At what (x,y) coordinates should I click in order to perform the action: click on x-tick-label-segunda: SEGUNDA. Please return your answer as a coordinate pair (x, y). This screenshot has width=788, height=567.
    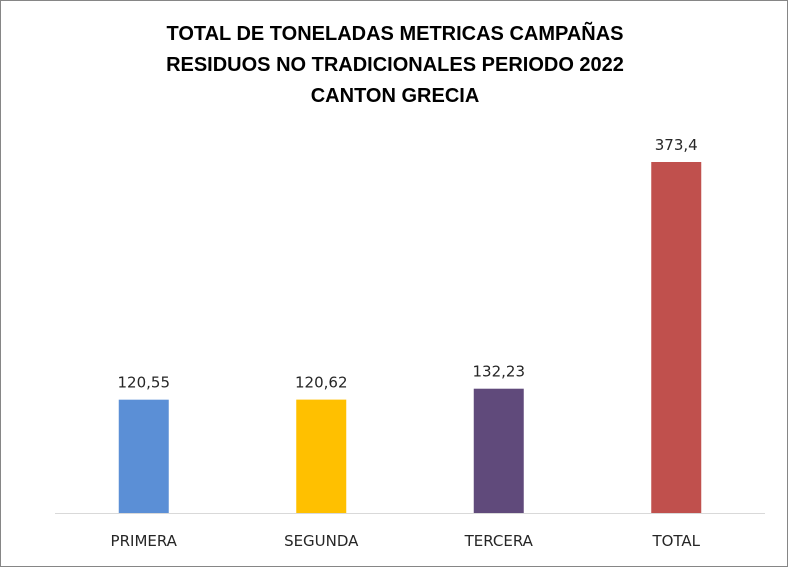
    Looking at the image, I should click on (321, 541).